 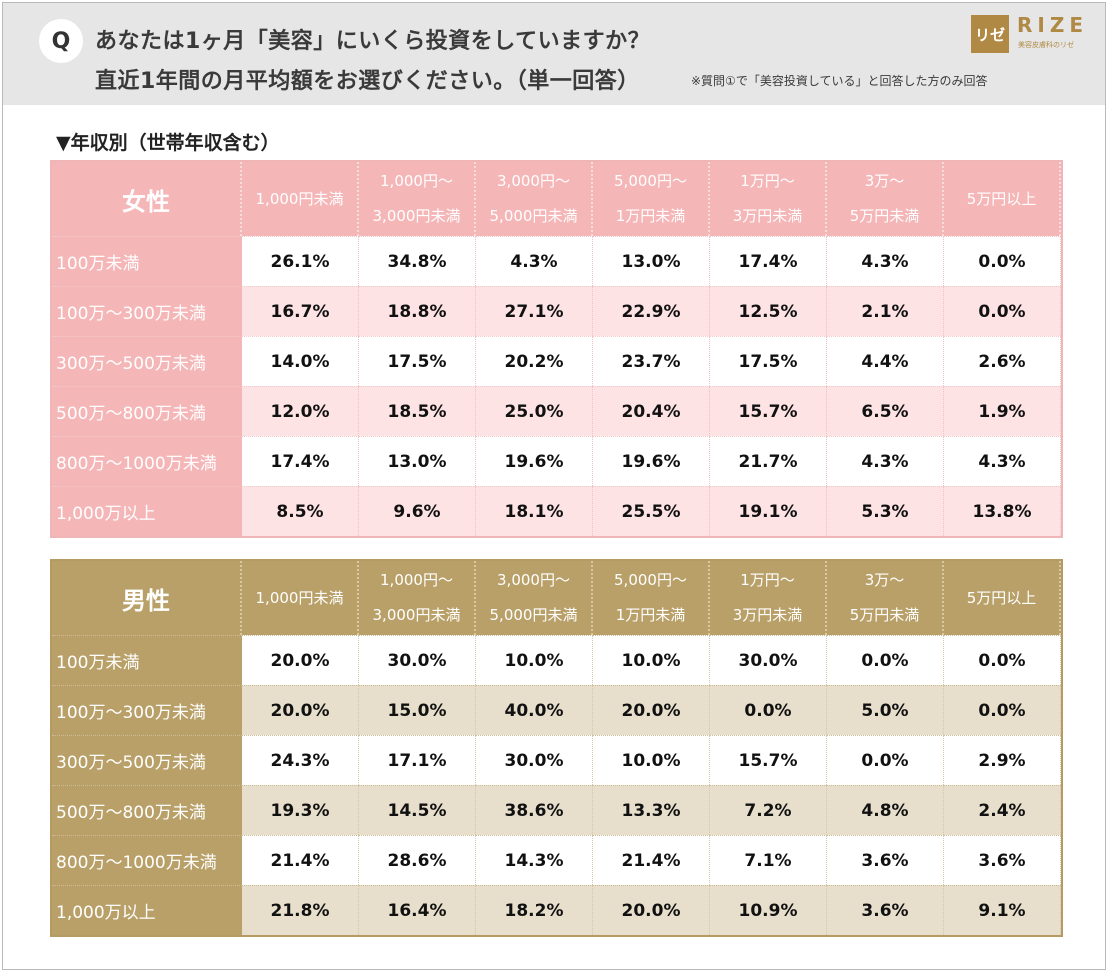 I want to click on female-value-cell: 5.3%, so click(x=885, y=511).